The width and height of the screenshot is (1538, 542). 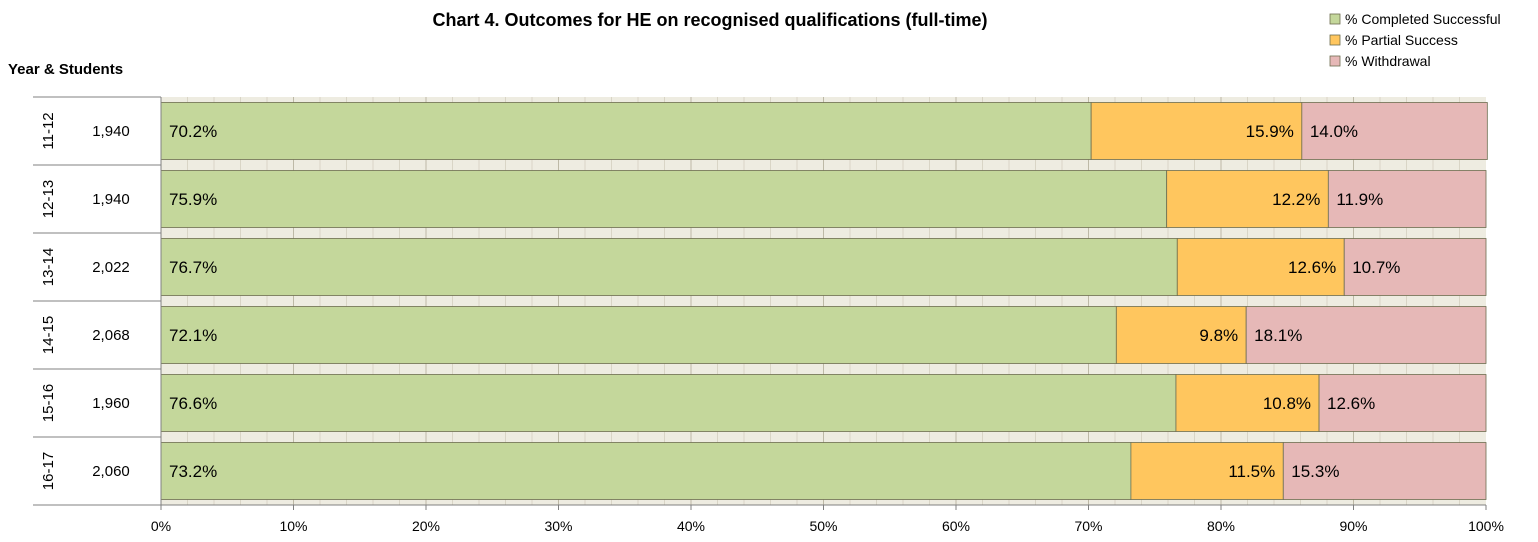 I want to click on x-tick-label: 0%, so click(x=161, y=526).